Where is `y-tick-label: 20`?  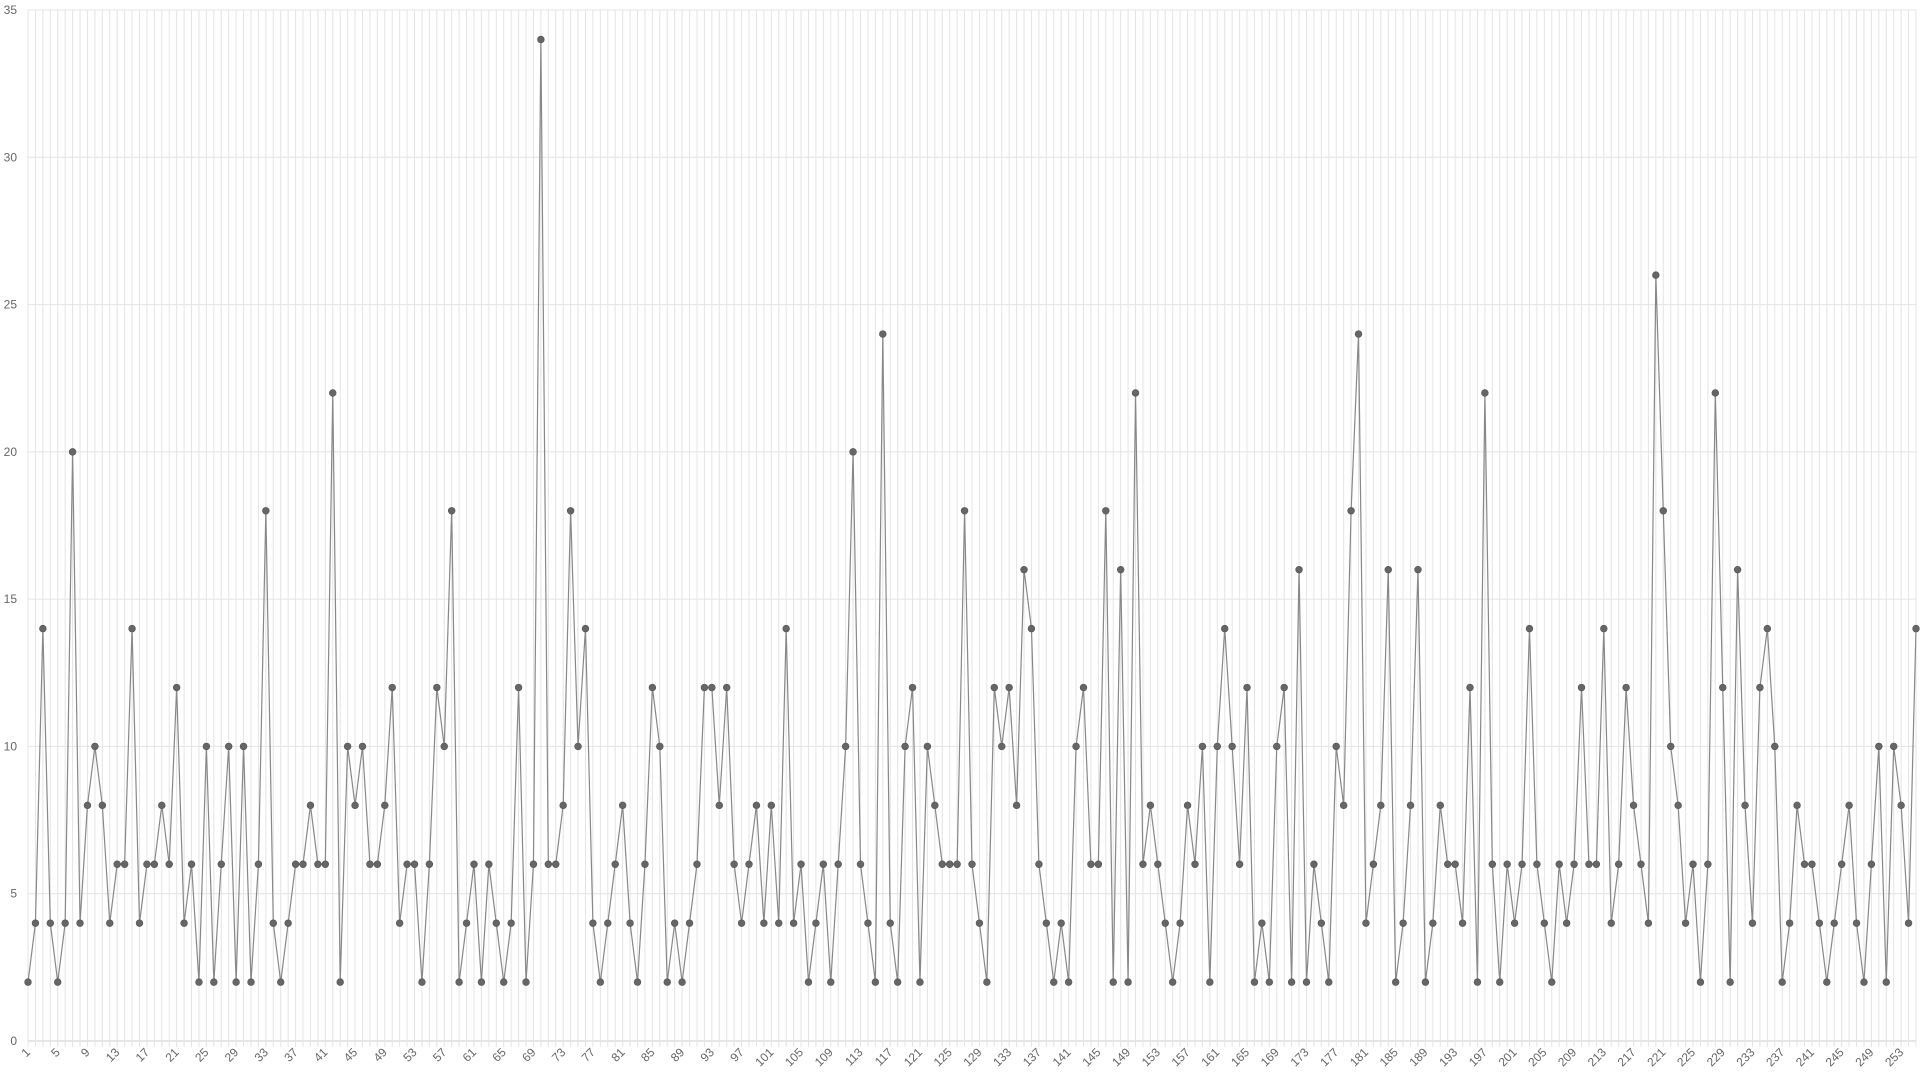
y-tick-label: 20 is located at coordinates (11, 452).